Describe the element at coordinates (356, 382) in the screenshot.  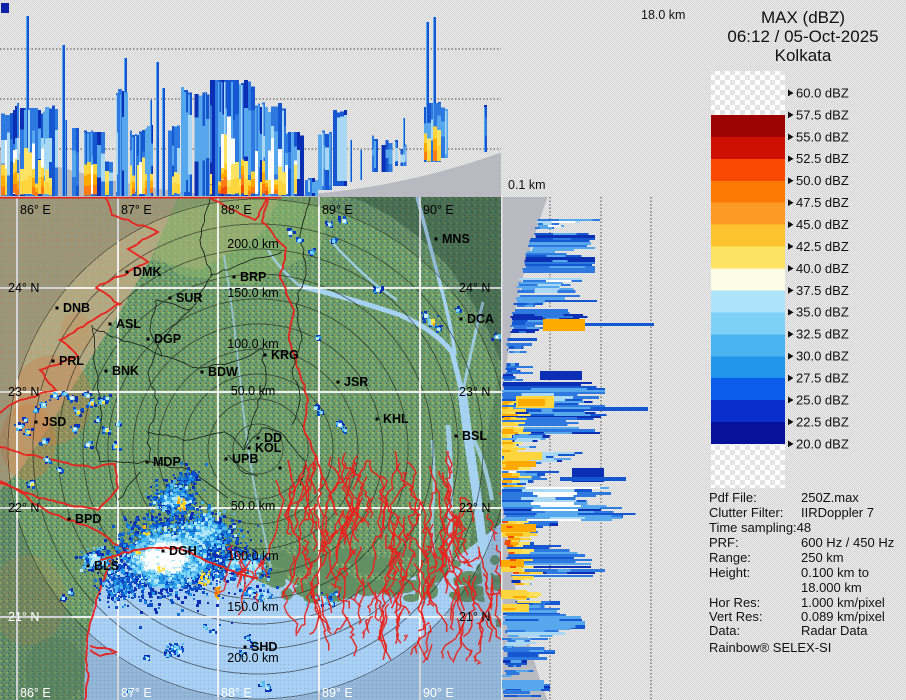
I see `svg-text: JSR` at that location.